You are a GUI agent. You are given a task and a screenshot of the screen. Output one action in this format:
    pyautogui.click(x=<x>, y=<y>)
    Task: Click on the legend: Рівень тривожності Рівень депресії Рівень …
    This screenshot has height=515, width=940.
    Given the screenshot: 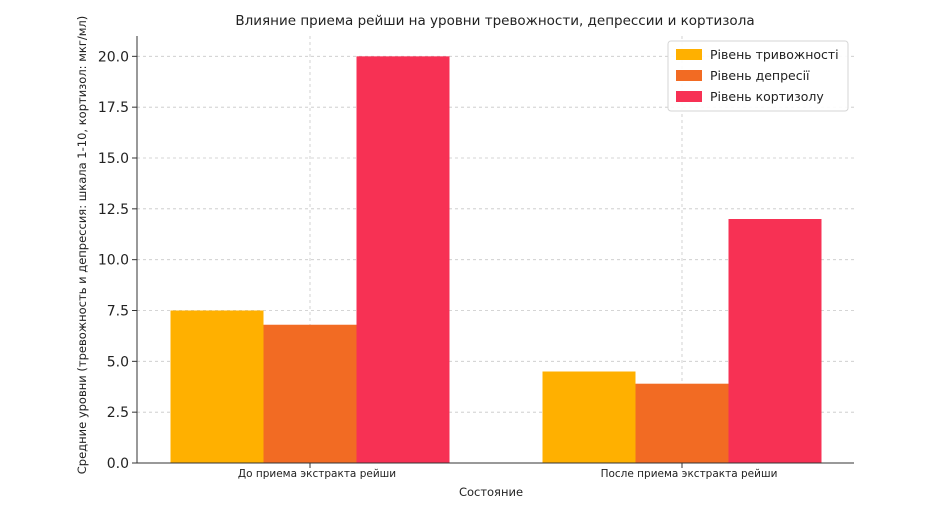 What is the action you would take?
    pyautogui.click(x=758, y=76)
    